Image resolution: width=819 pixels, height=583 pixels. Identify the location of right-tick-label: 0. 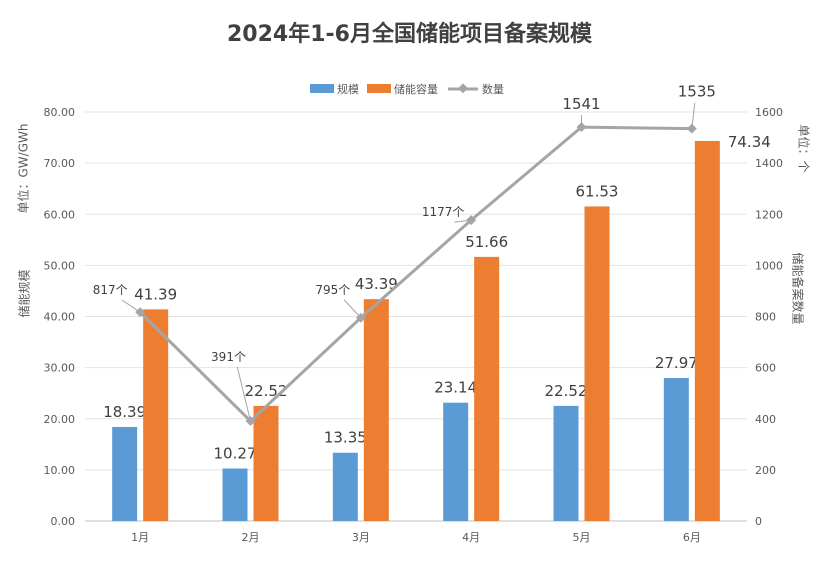
(758, 521).